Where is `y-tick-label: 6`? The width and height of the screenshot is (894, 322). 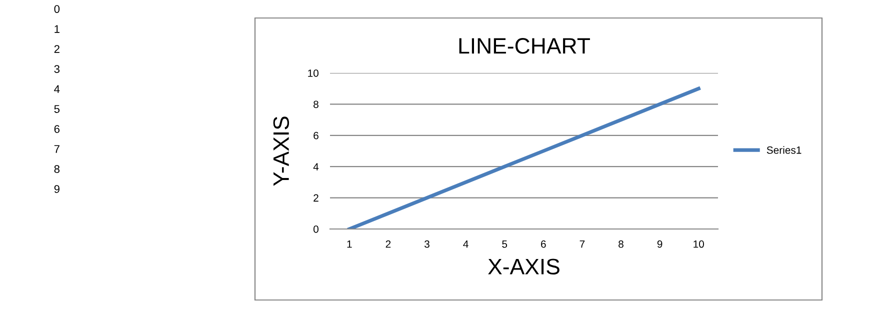
y-tick-label: 6 is located at coordinates (316, 136).